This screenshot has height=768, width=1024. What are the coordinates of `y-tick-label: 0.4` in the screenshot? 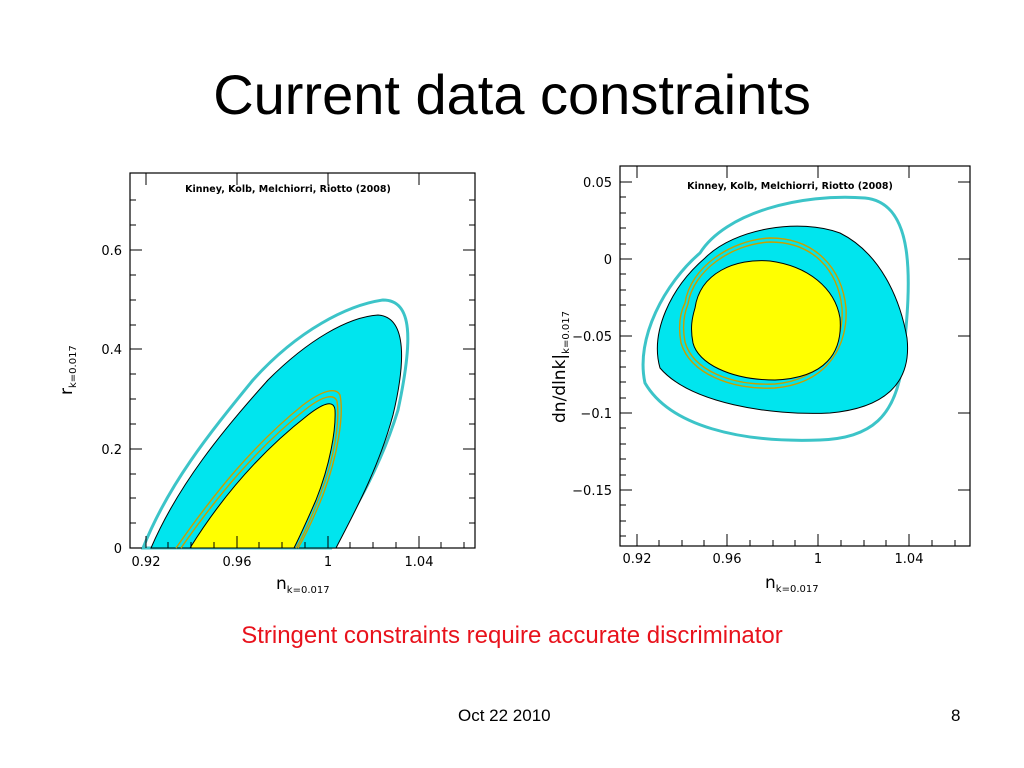 It's located at (111, 350).